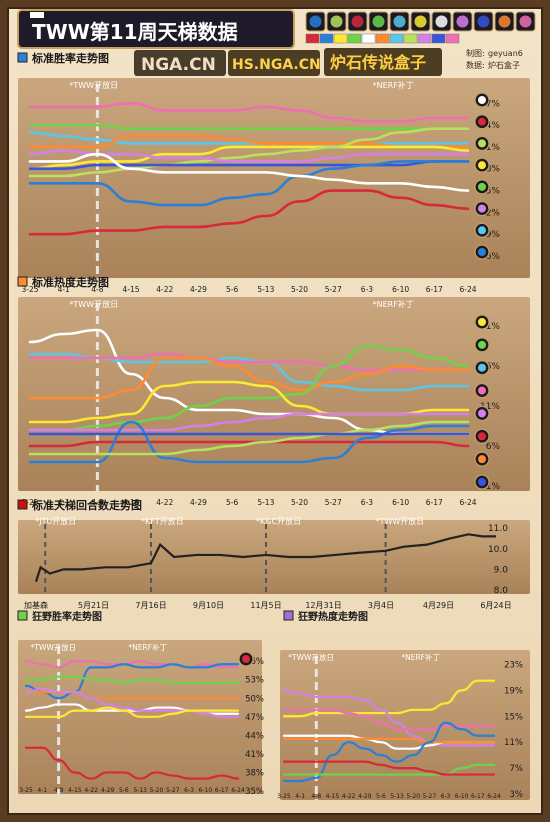 Image resolution: width=550 pixels, height=822 pixels. What do you see at coordinates (274, 63) in the screenshot?
I see `hs-nga-logo: HS.NGA.CN` at bounding box center [274, 63].